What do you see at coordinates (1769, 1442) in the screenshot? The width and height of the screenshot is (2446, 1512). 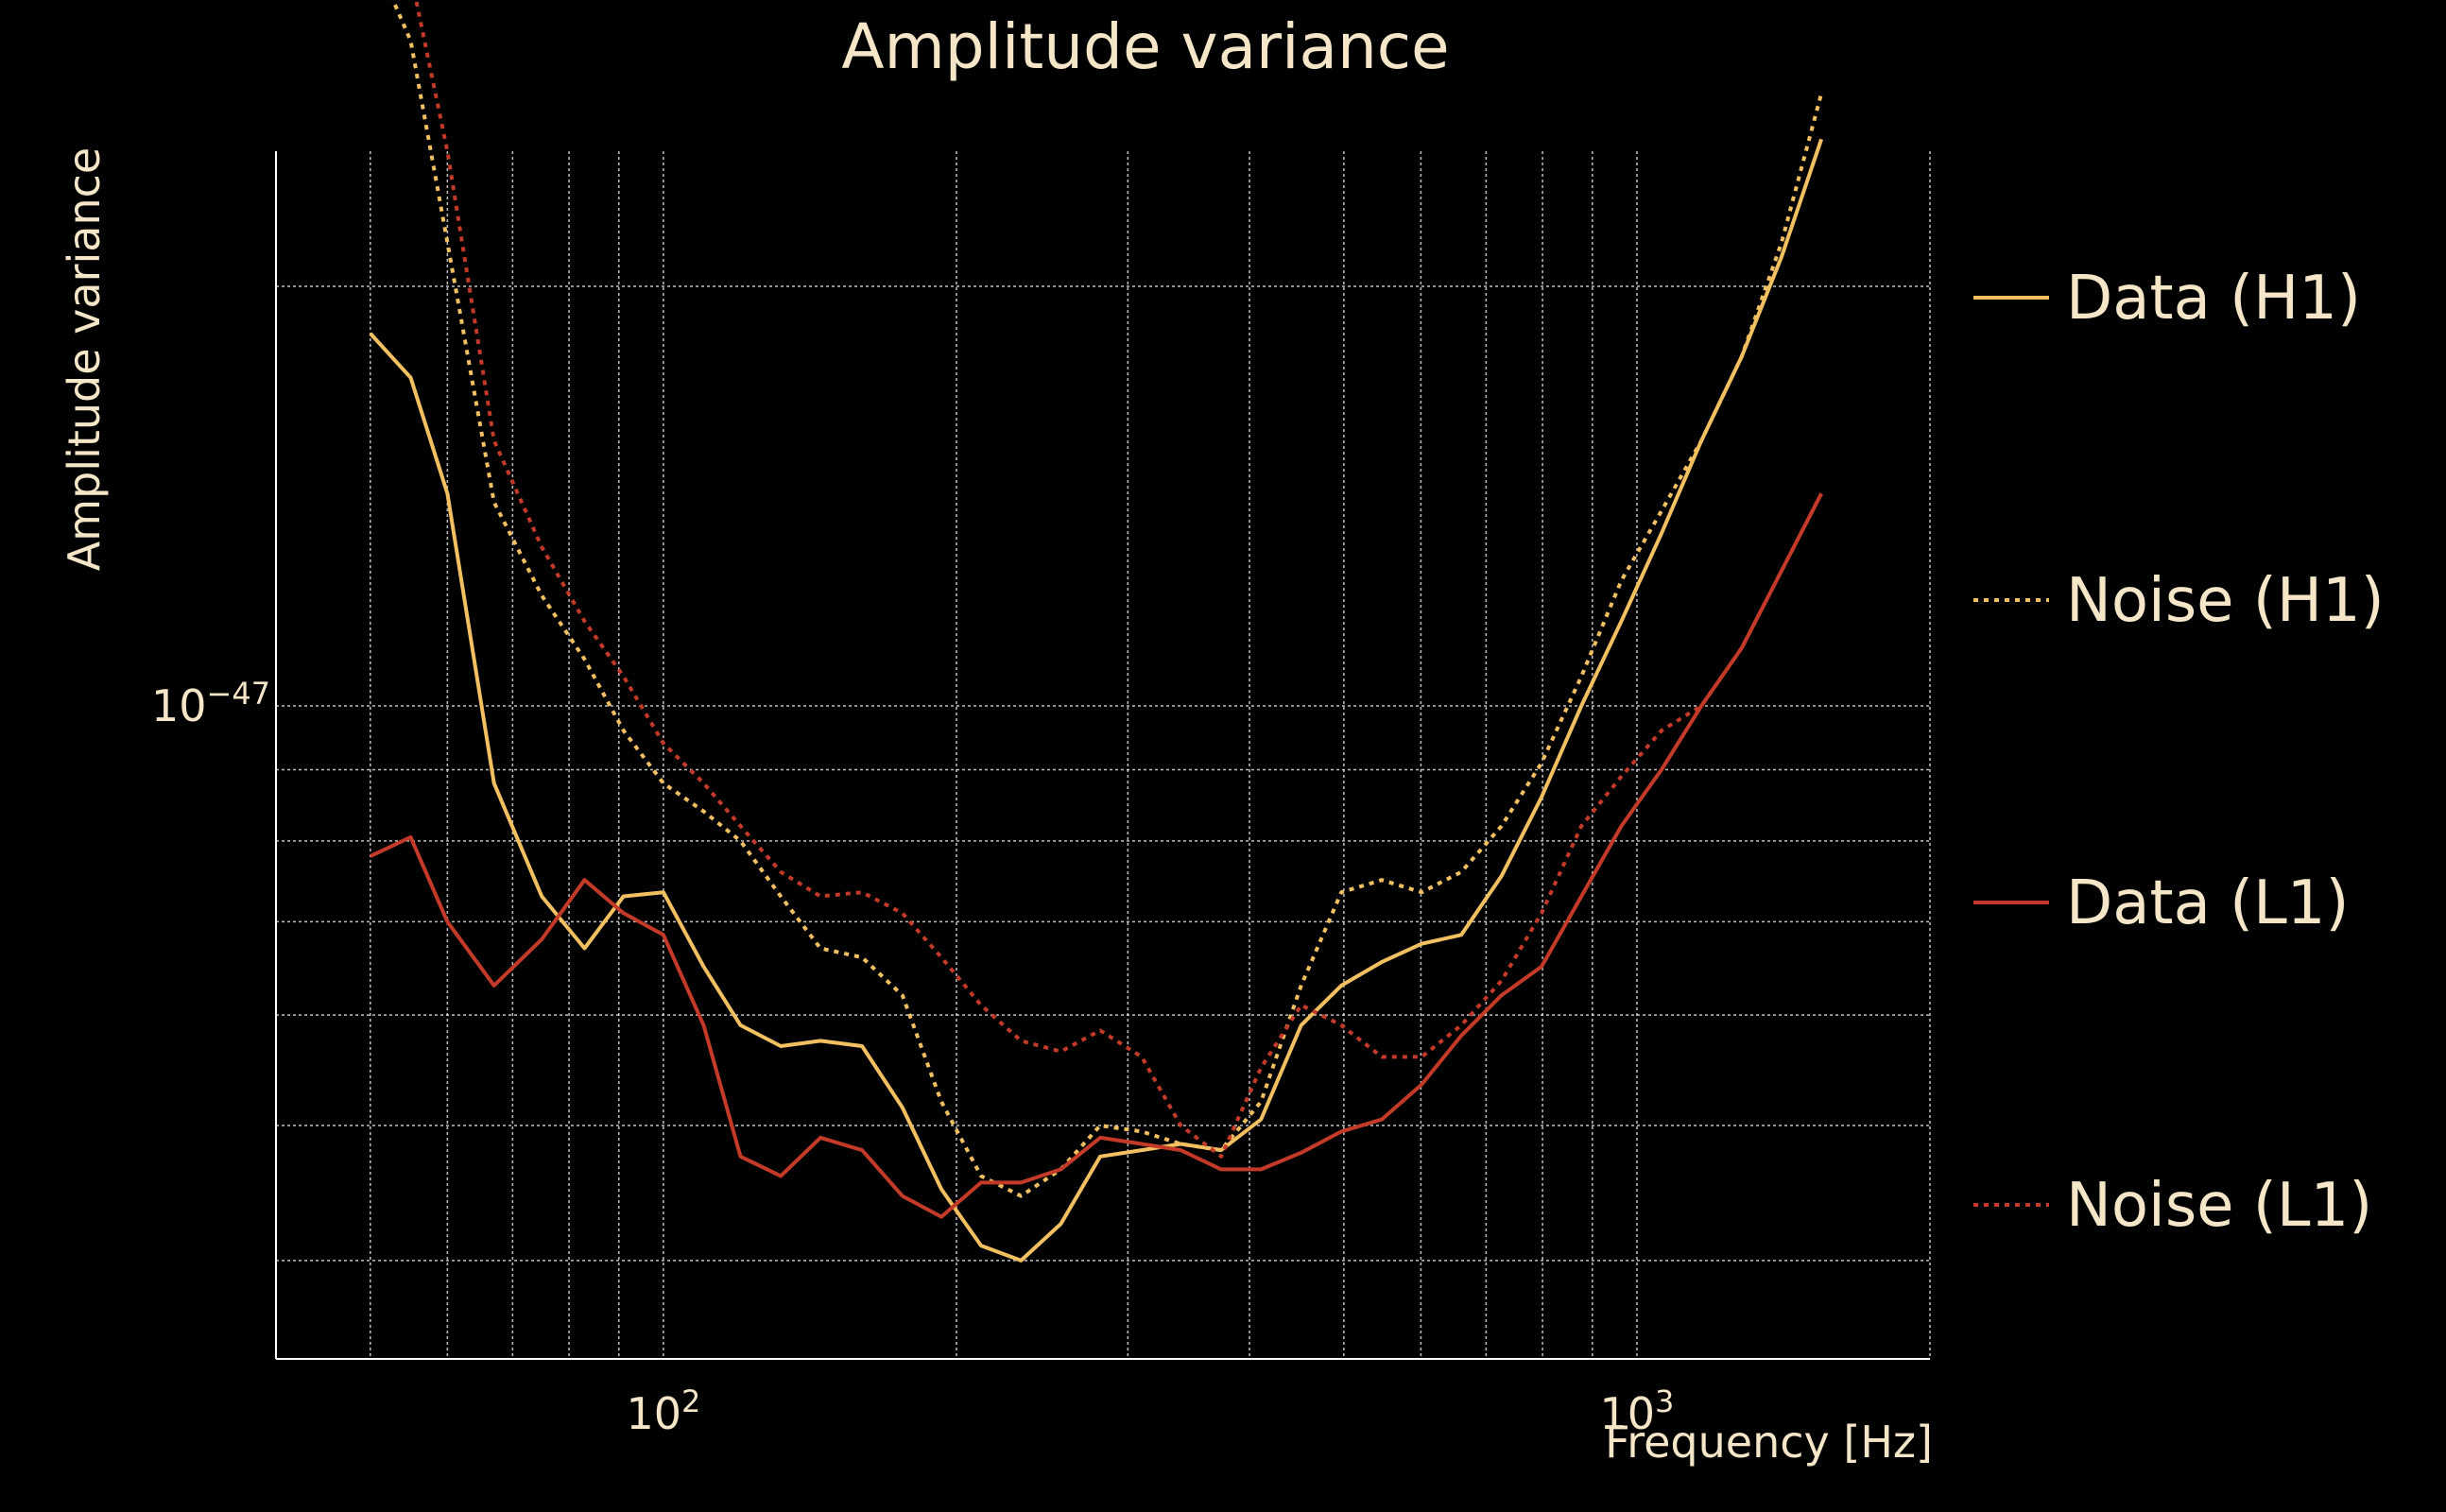 I see `x-axis-label: Frequency [Hz]` at bounding box center [1769, 1442].